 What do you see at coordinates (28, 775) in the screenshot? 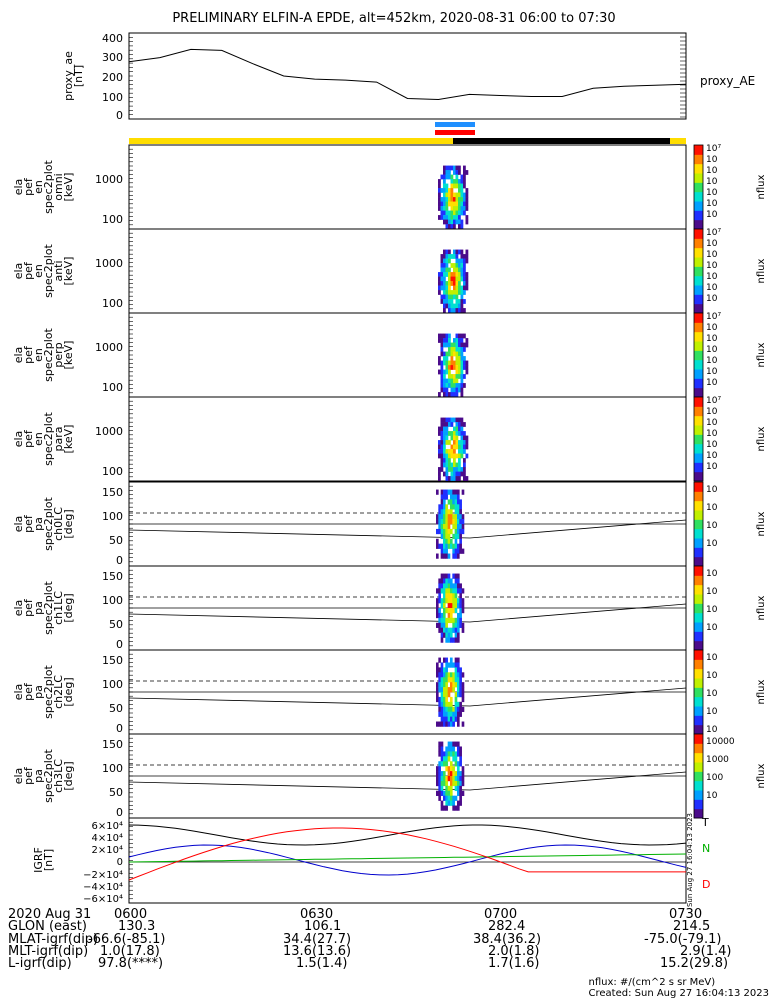
I see `pitch-spectrogram-ylabel: pef` at bounding box center [28, 775].